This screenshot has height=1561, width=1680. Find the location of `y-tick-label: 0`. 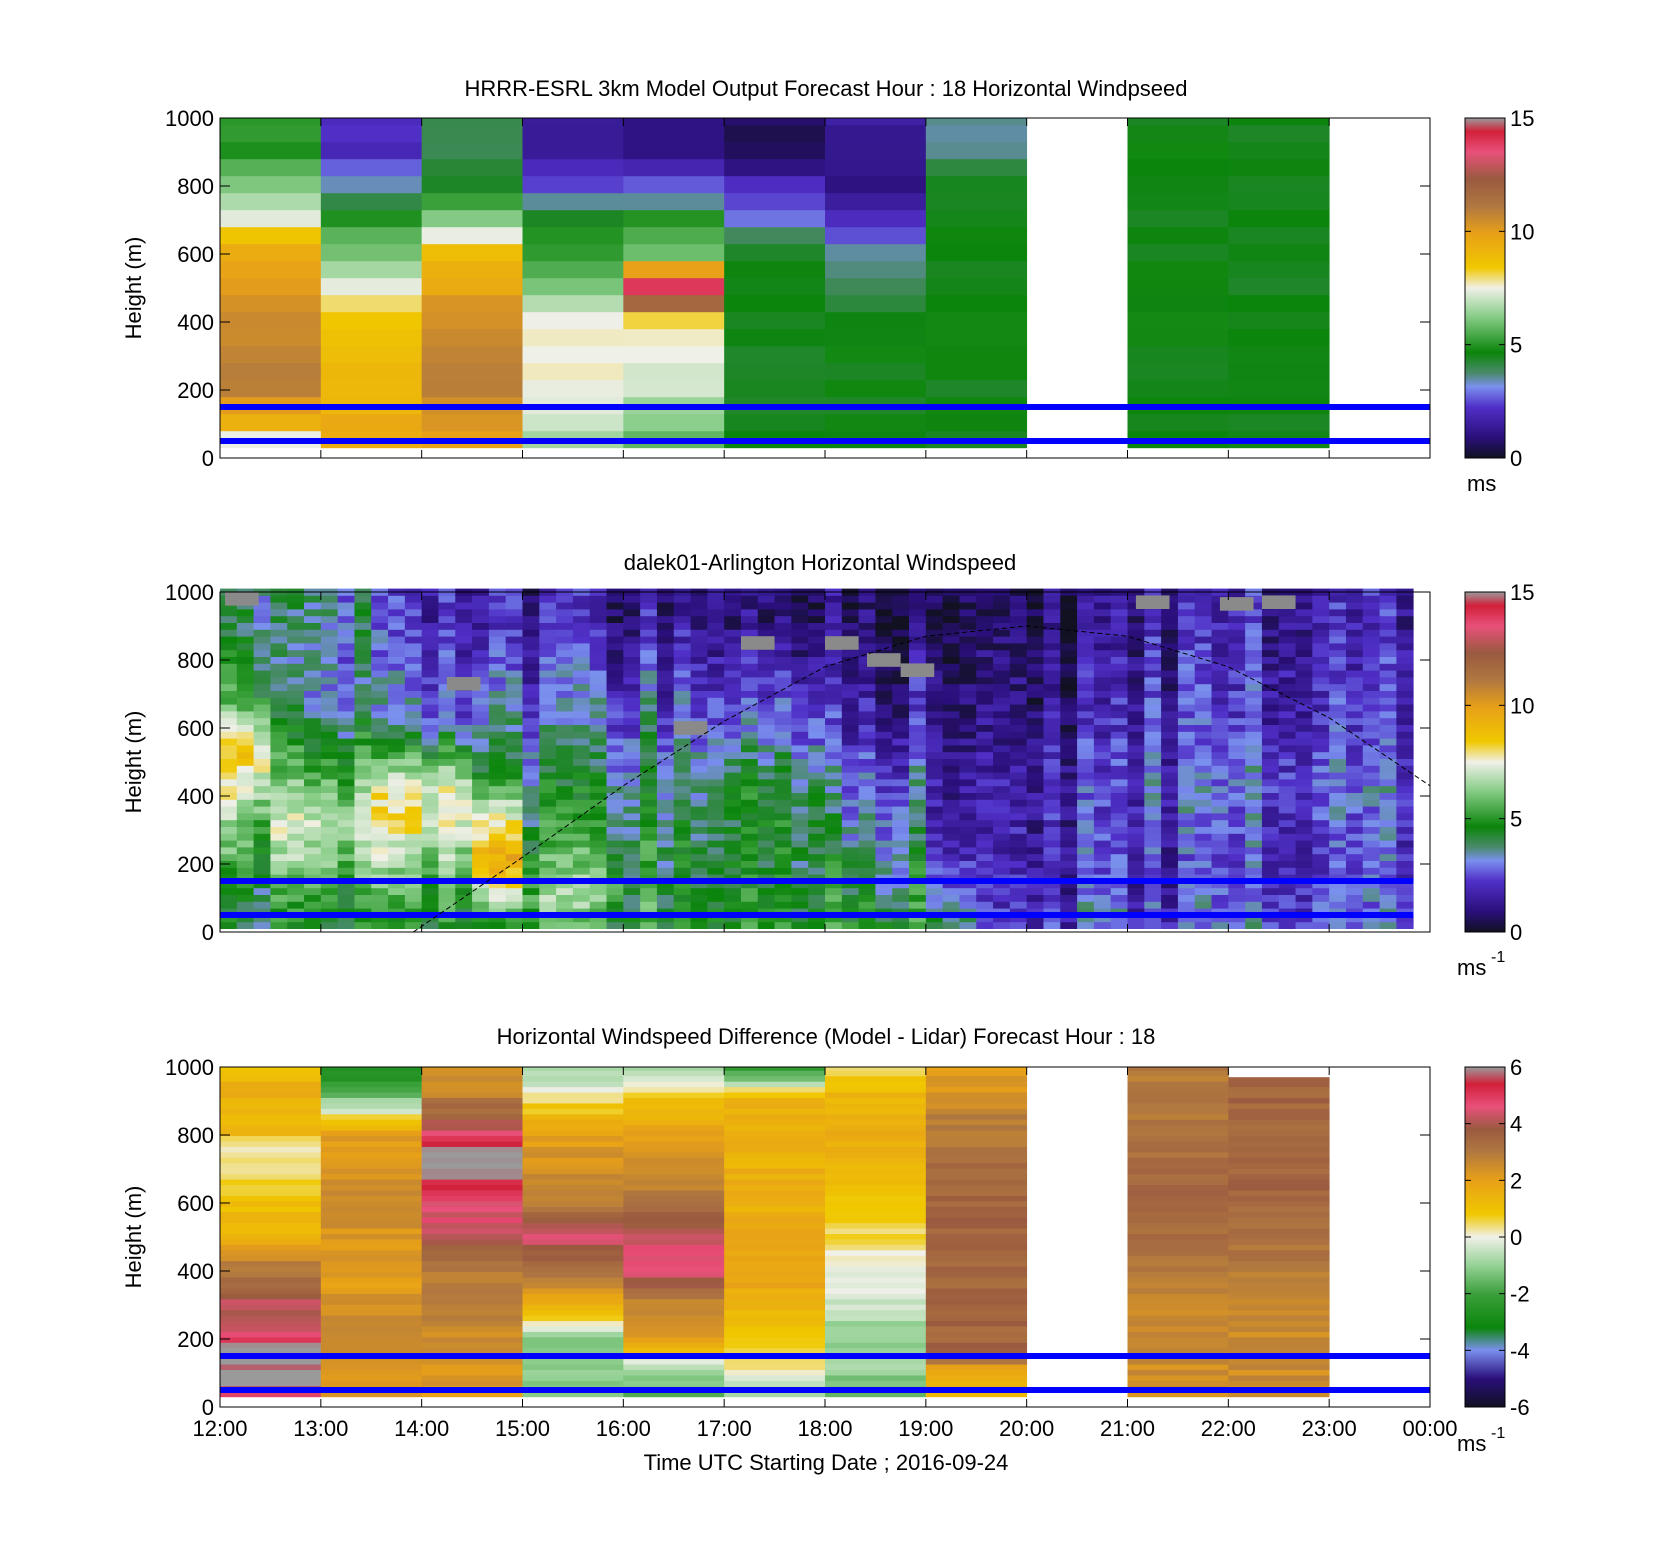

y-tick-label: 0 is located at coordinates (208, 458).